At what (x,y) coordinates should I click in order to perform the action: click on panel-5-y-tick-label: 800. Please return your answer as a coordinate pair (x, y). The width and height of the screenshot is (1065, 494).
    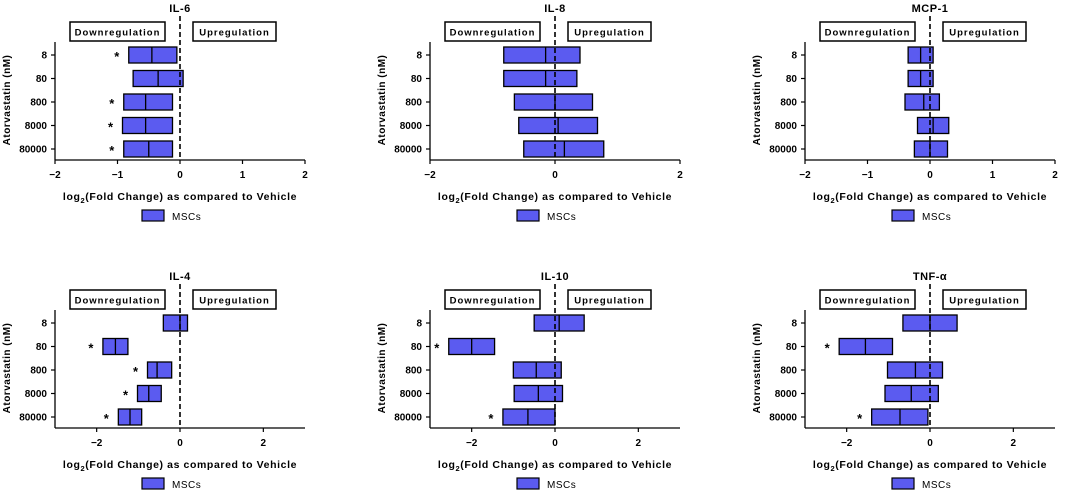
    Looking at the image, I should click on (788, 371).